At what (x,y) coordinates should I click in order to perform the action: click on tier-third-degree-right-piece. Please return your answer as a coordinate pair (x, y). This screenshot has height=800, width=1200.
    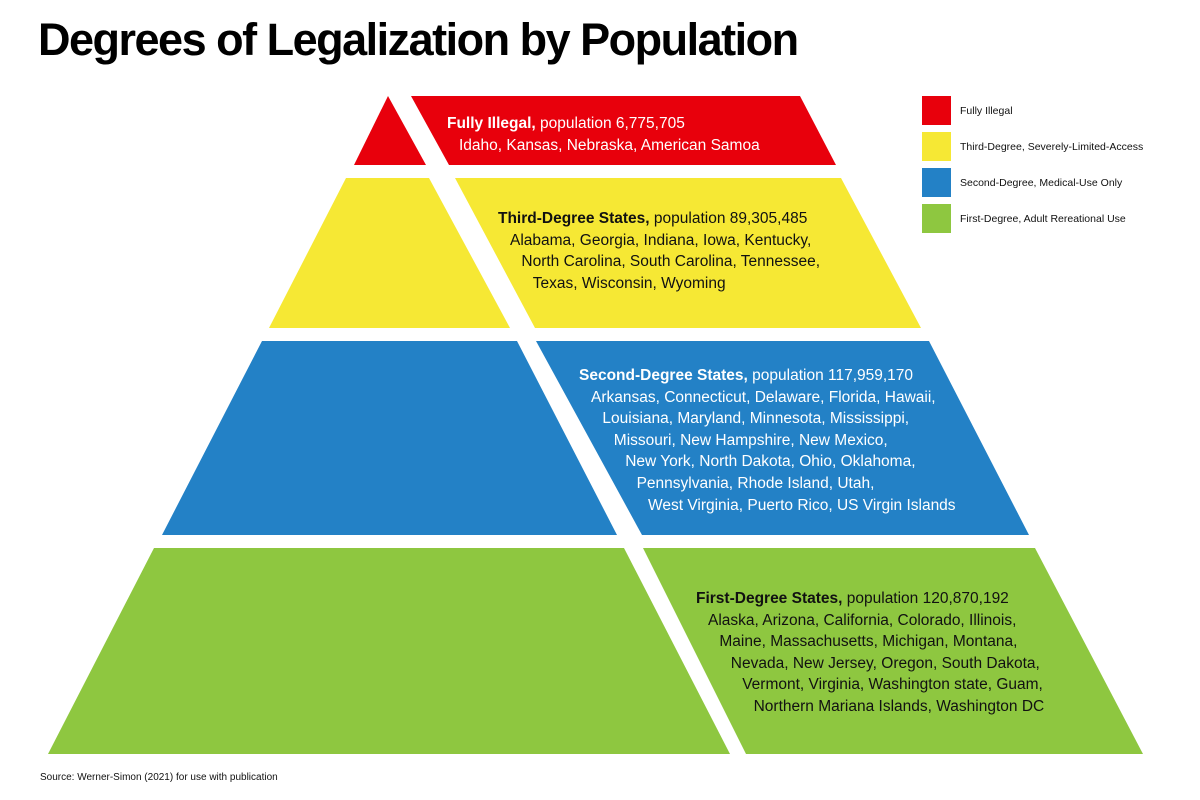
    Looking at the image, I should click on (688, 253).